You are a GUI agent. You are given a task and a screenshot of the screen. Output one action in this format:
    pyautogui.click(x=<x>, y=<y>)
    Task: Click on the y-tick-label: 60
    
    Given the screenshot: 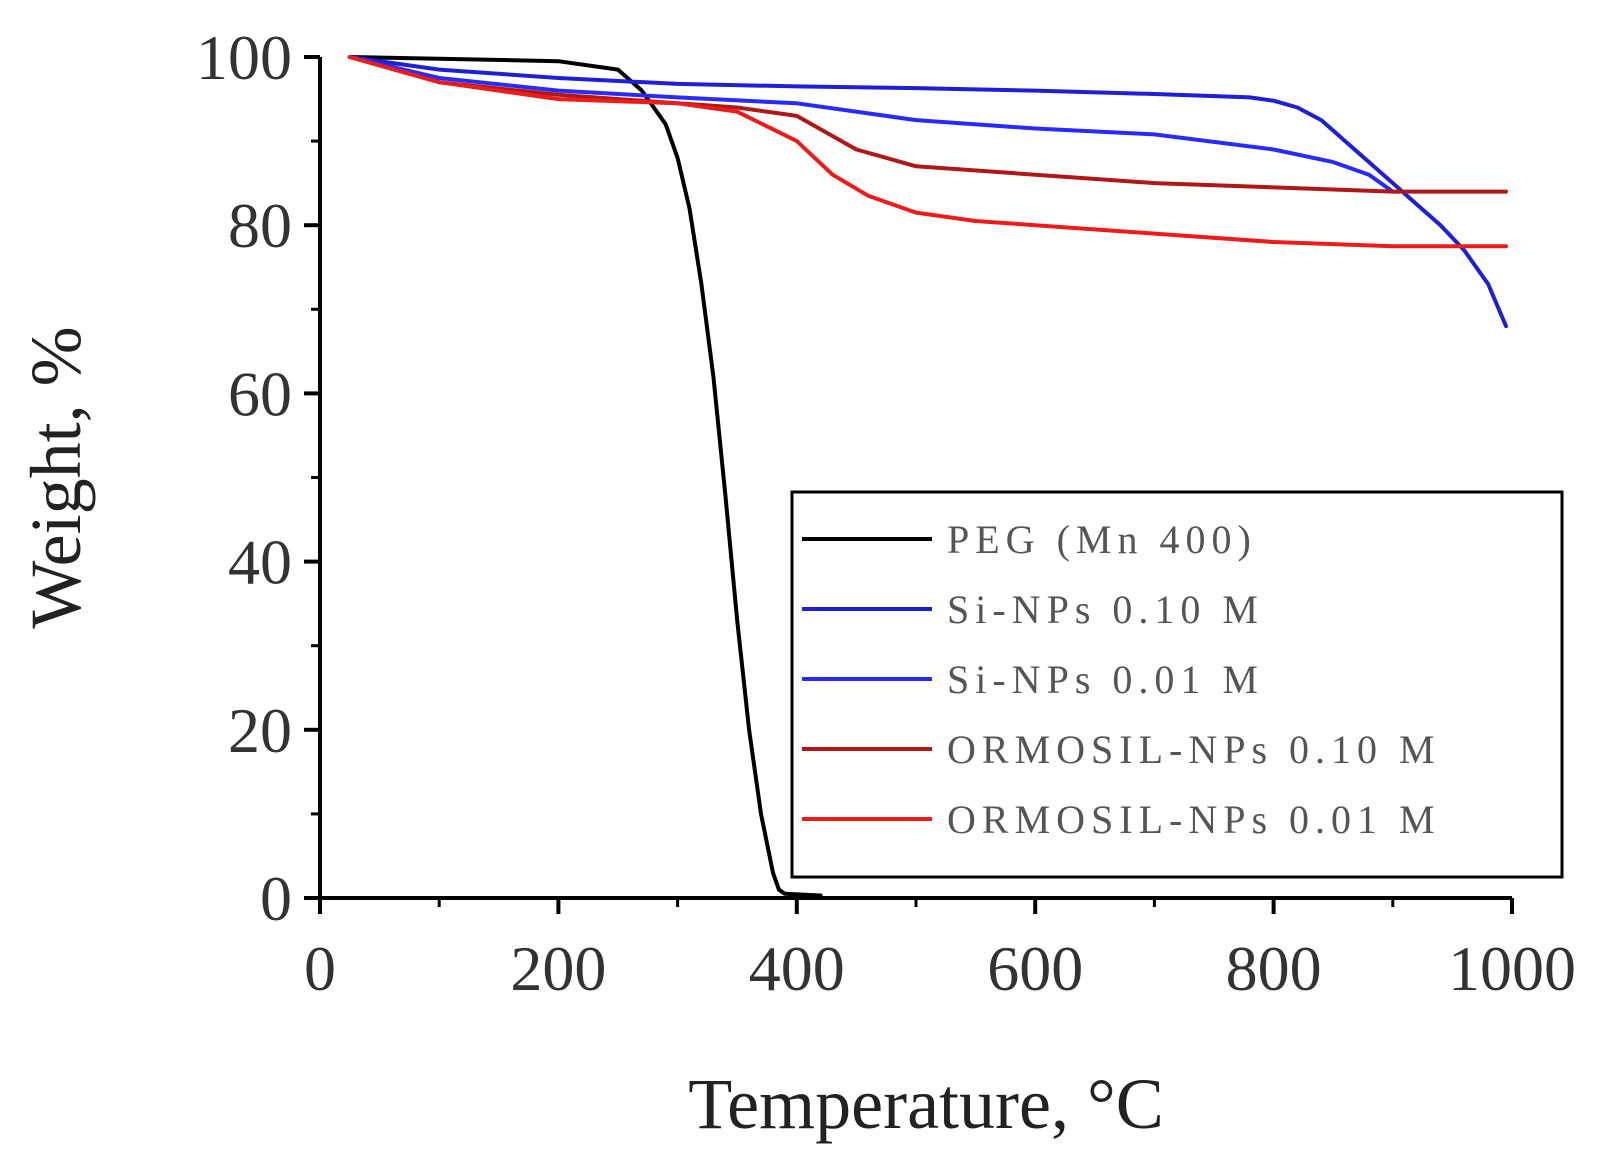 What is the action you would take?
    pyautogui.click(x=260, y=393)
    